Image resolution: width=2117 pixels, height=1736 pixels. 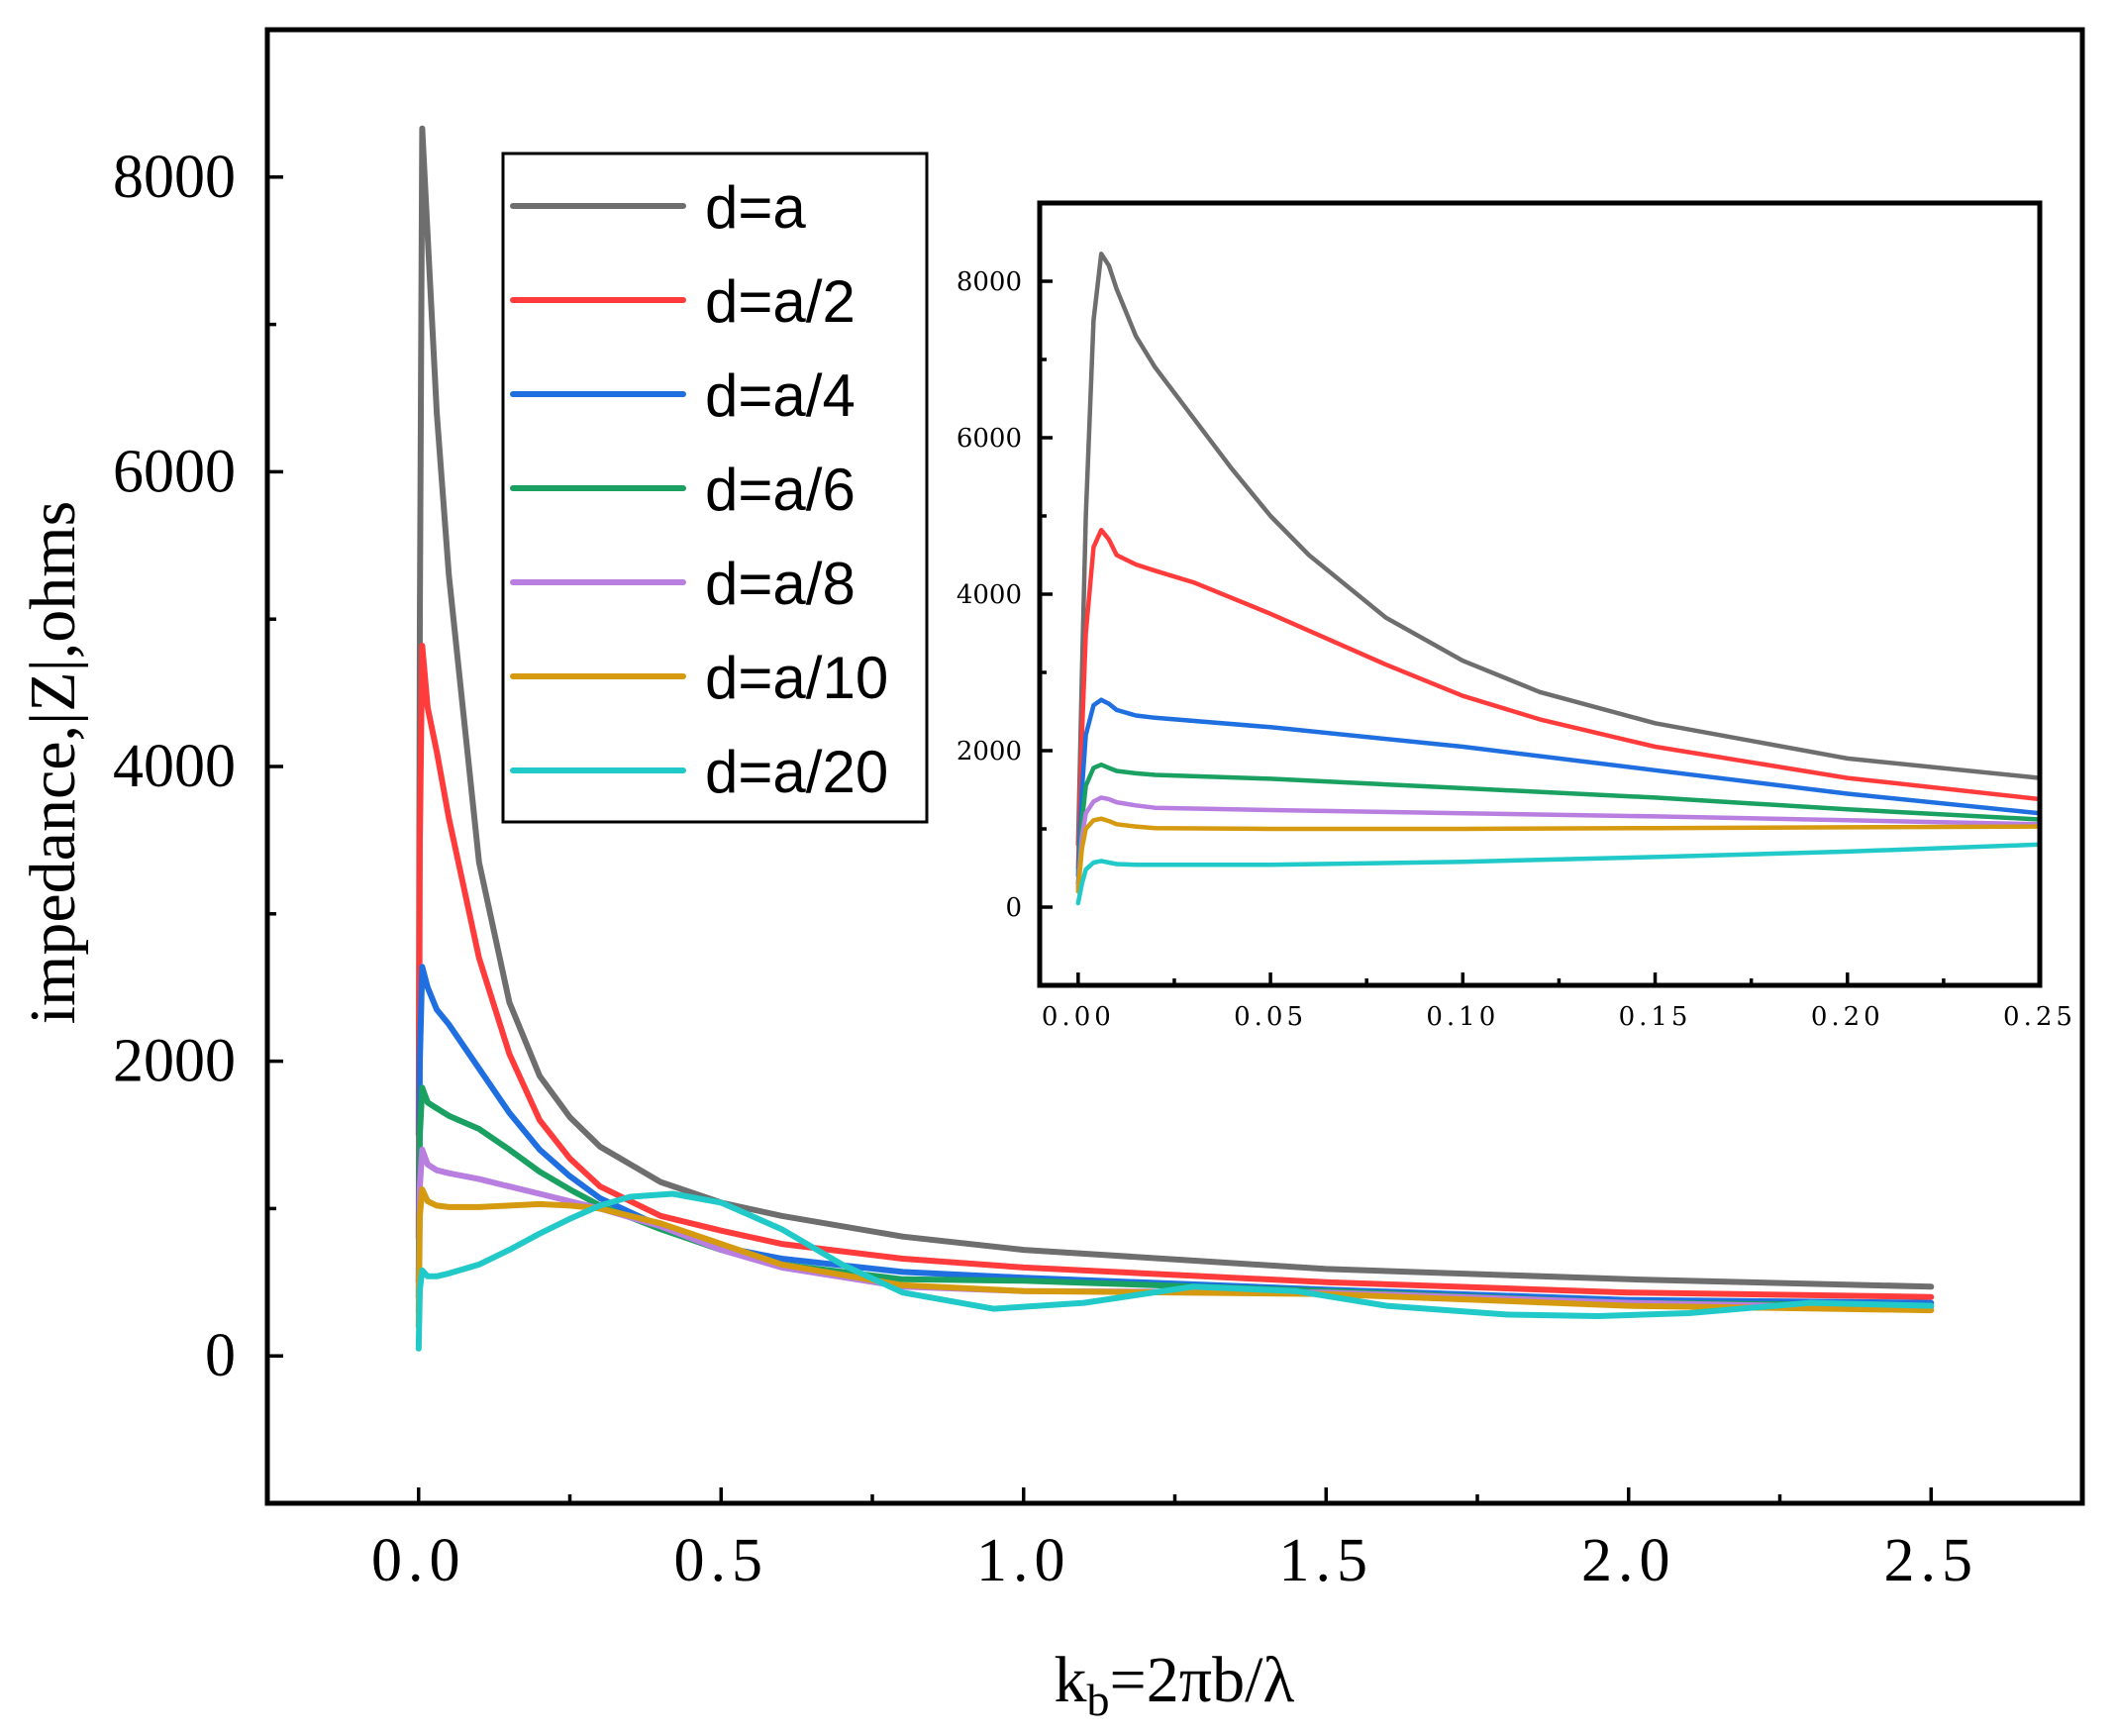 I want to click on legend: d=a d=a/2 d=a/4 d=a/6 d=a/8 d=a/10 d=a/20, so click(x=715, y=488).